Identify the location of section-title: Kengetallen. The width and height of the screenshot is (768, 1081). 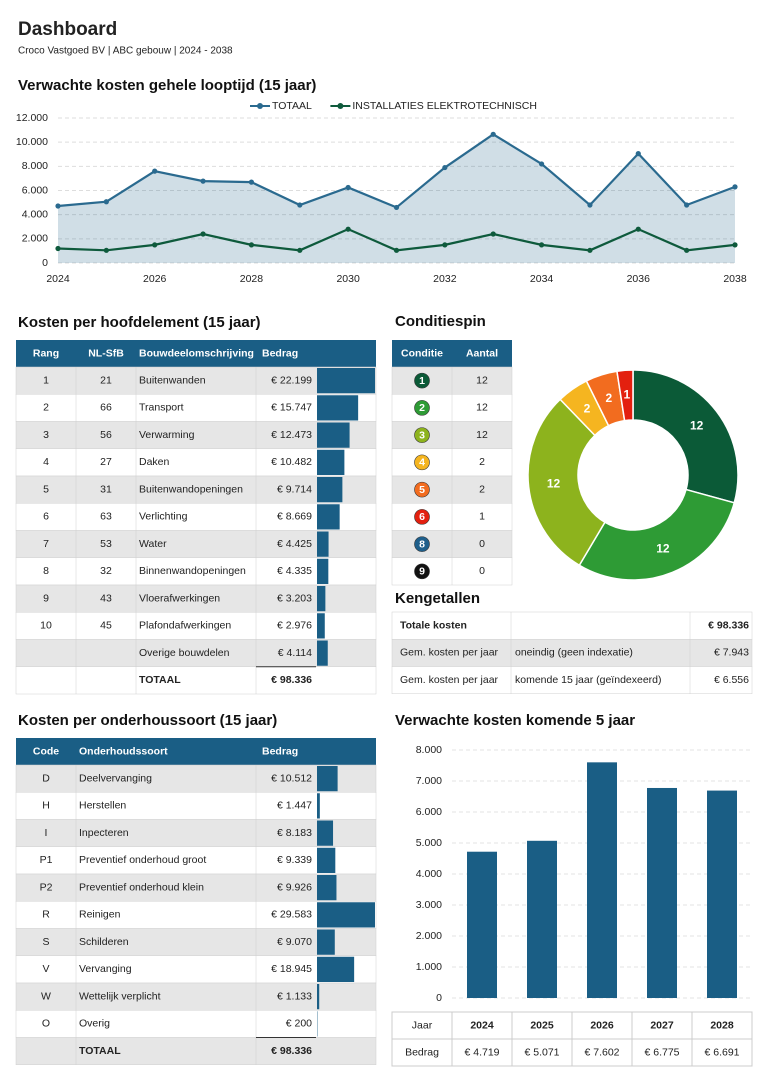
(437, 598).